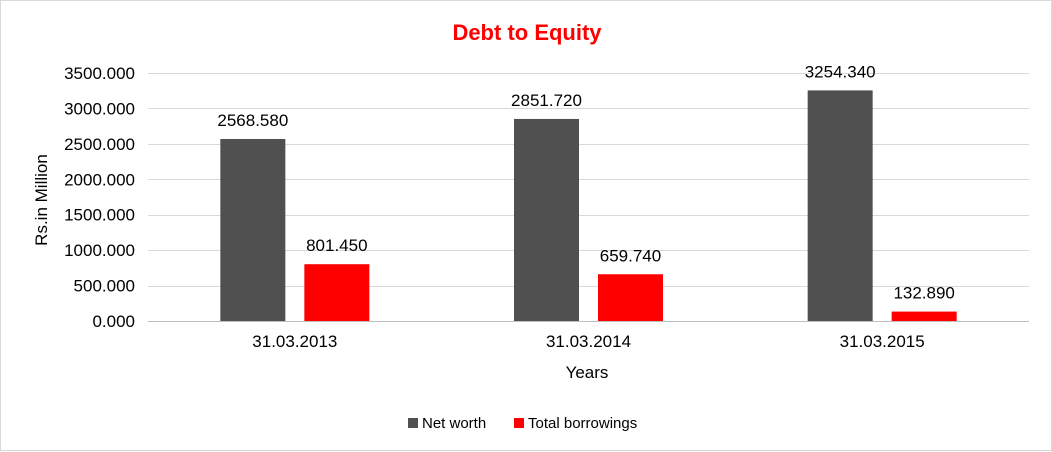 The width and height of the screenshot is (1052, 452). Describe the element at coordinates (546, 100) in the screenshot. I see `data-label: 2851.720` at that location.